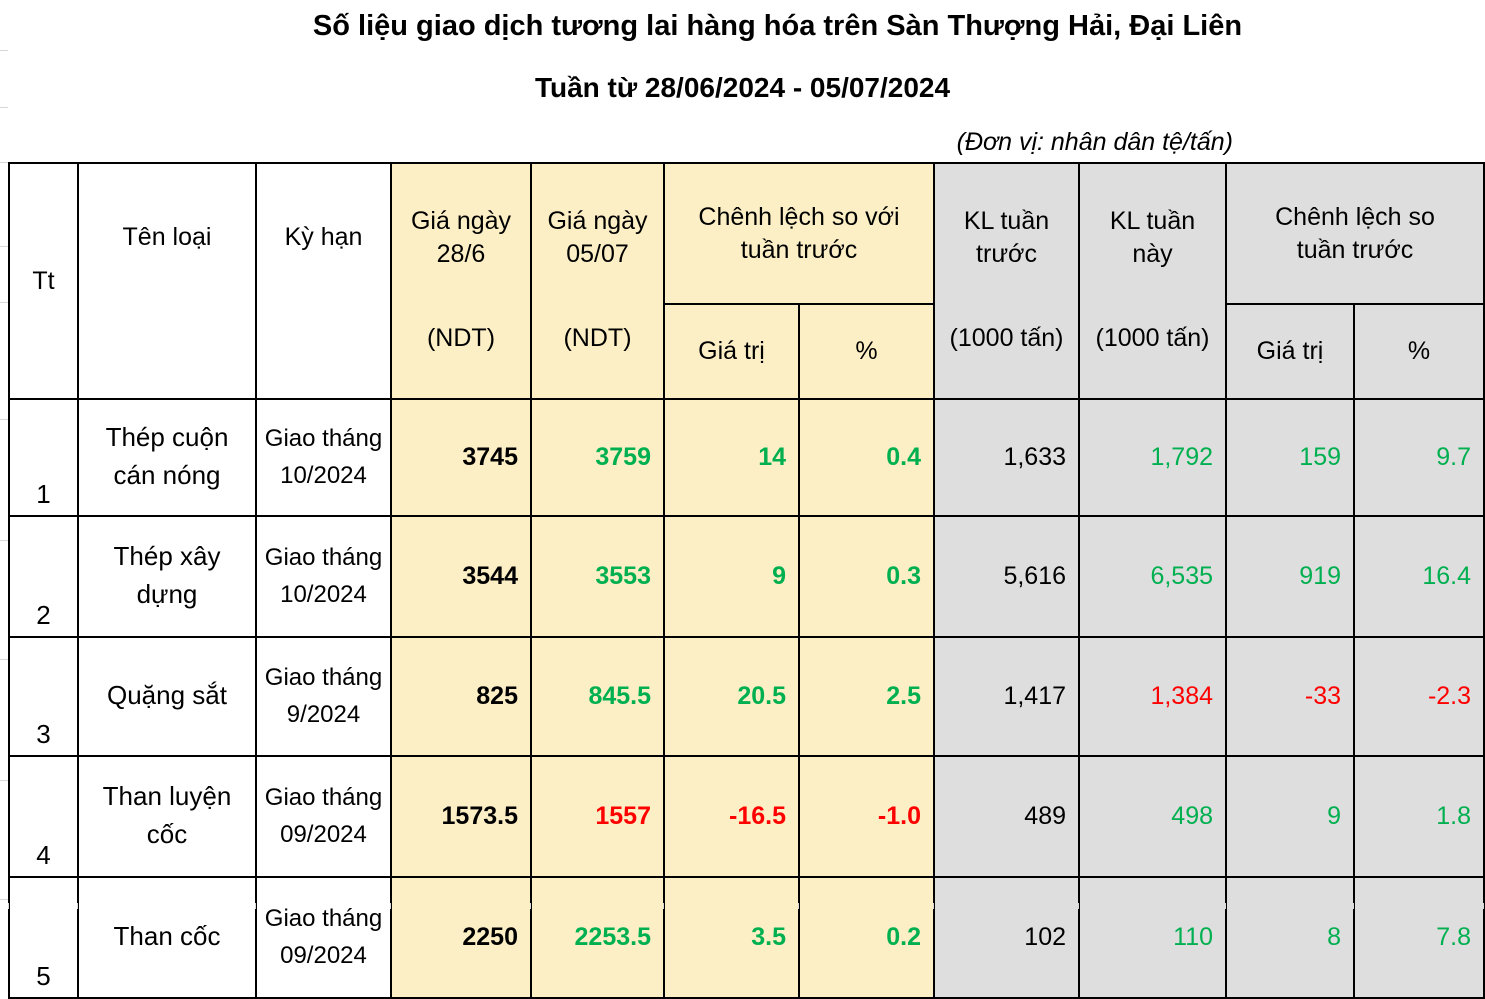 This screenshot has width=1485, height=999. Describe the element at coordinates (167, 816) in the screenshot. I see `cell-name: Than luyện cốc` at that location.